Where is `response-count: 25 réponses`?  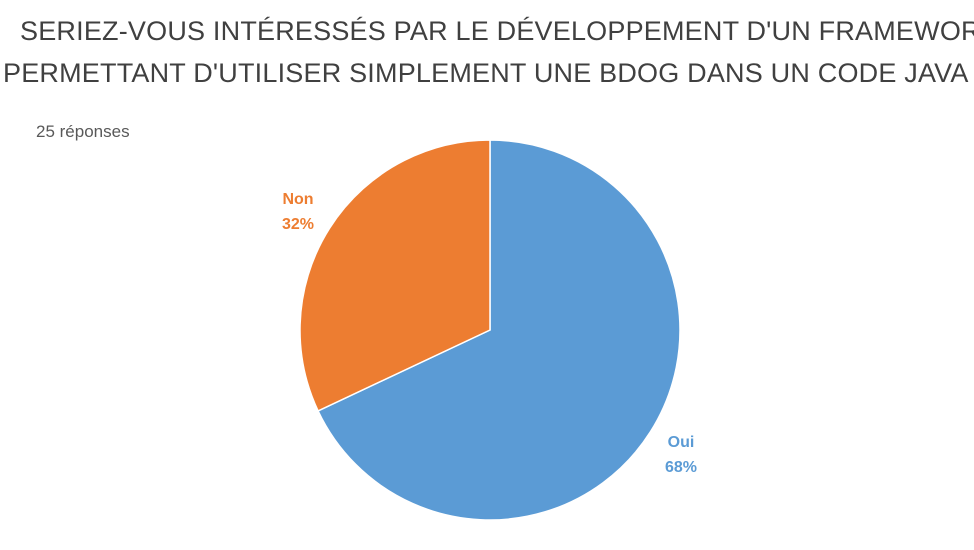 response-count: 25 réponses is located at coordinates (83, 131).